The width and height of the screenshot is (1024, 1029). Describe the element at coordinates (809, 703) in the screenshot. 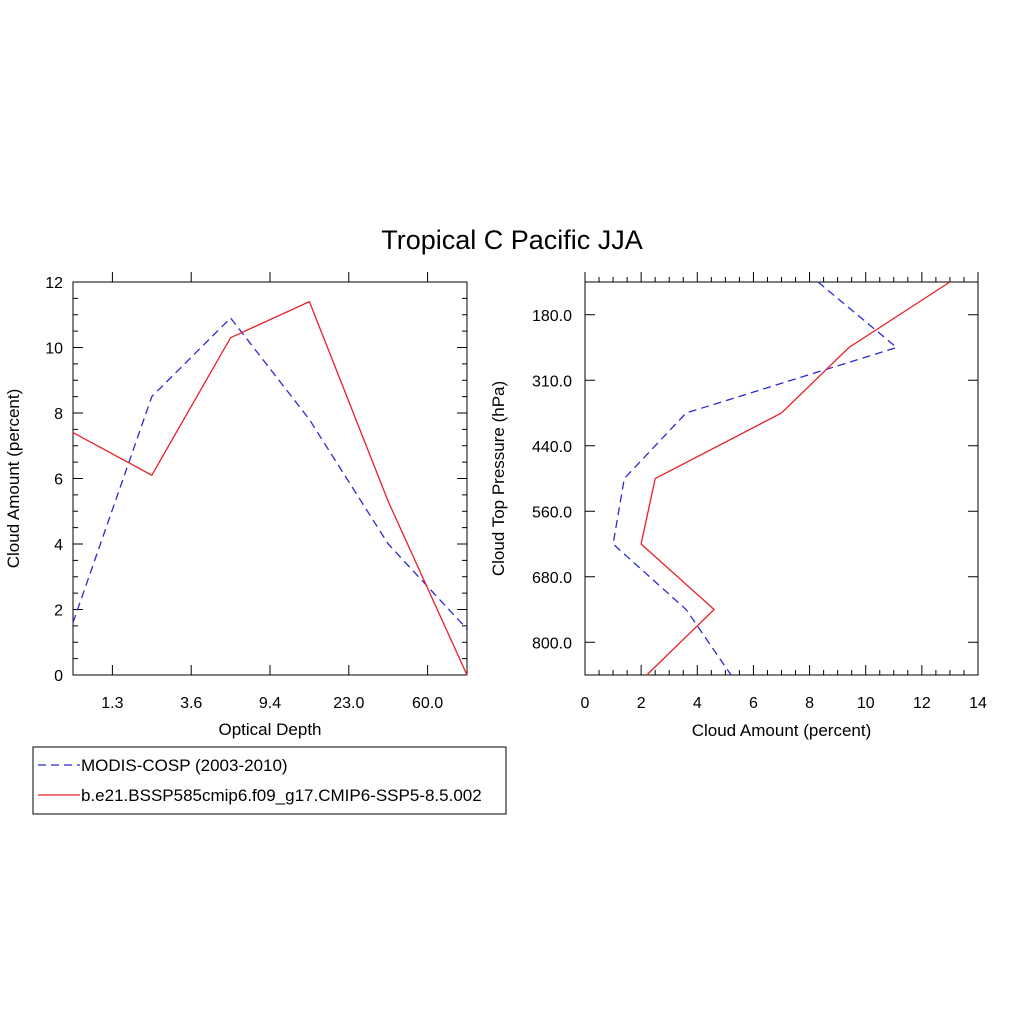

I see `right-x-tick-label: 8` at that location.